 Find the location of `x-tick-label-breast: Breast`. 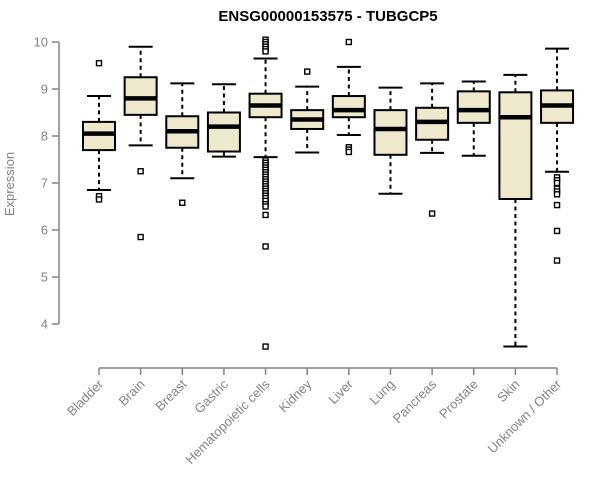

x-tick-label-breast: Breast is located at coordinates (170, 394).